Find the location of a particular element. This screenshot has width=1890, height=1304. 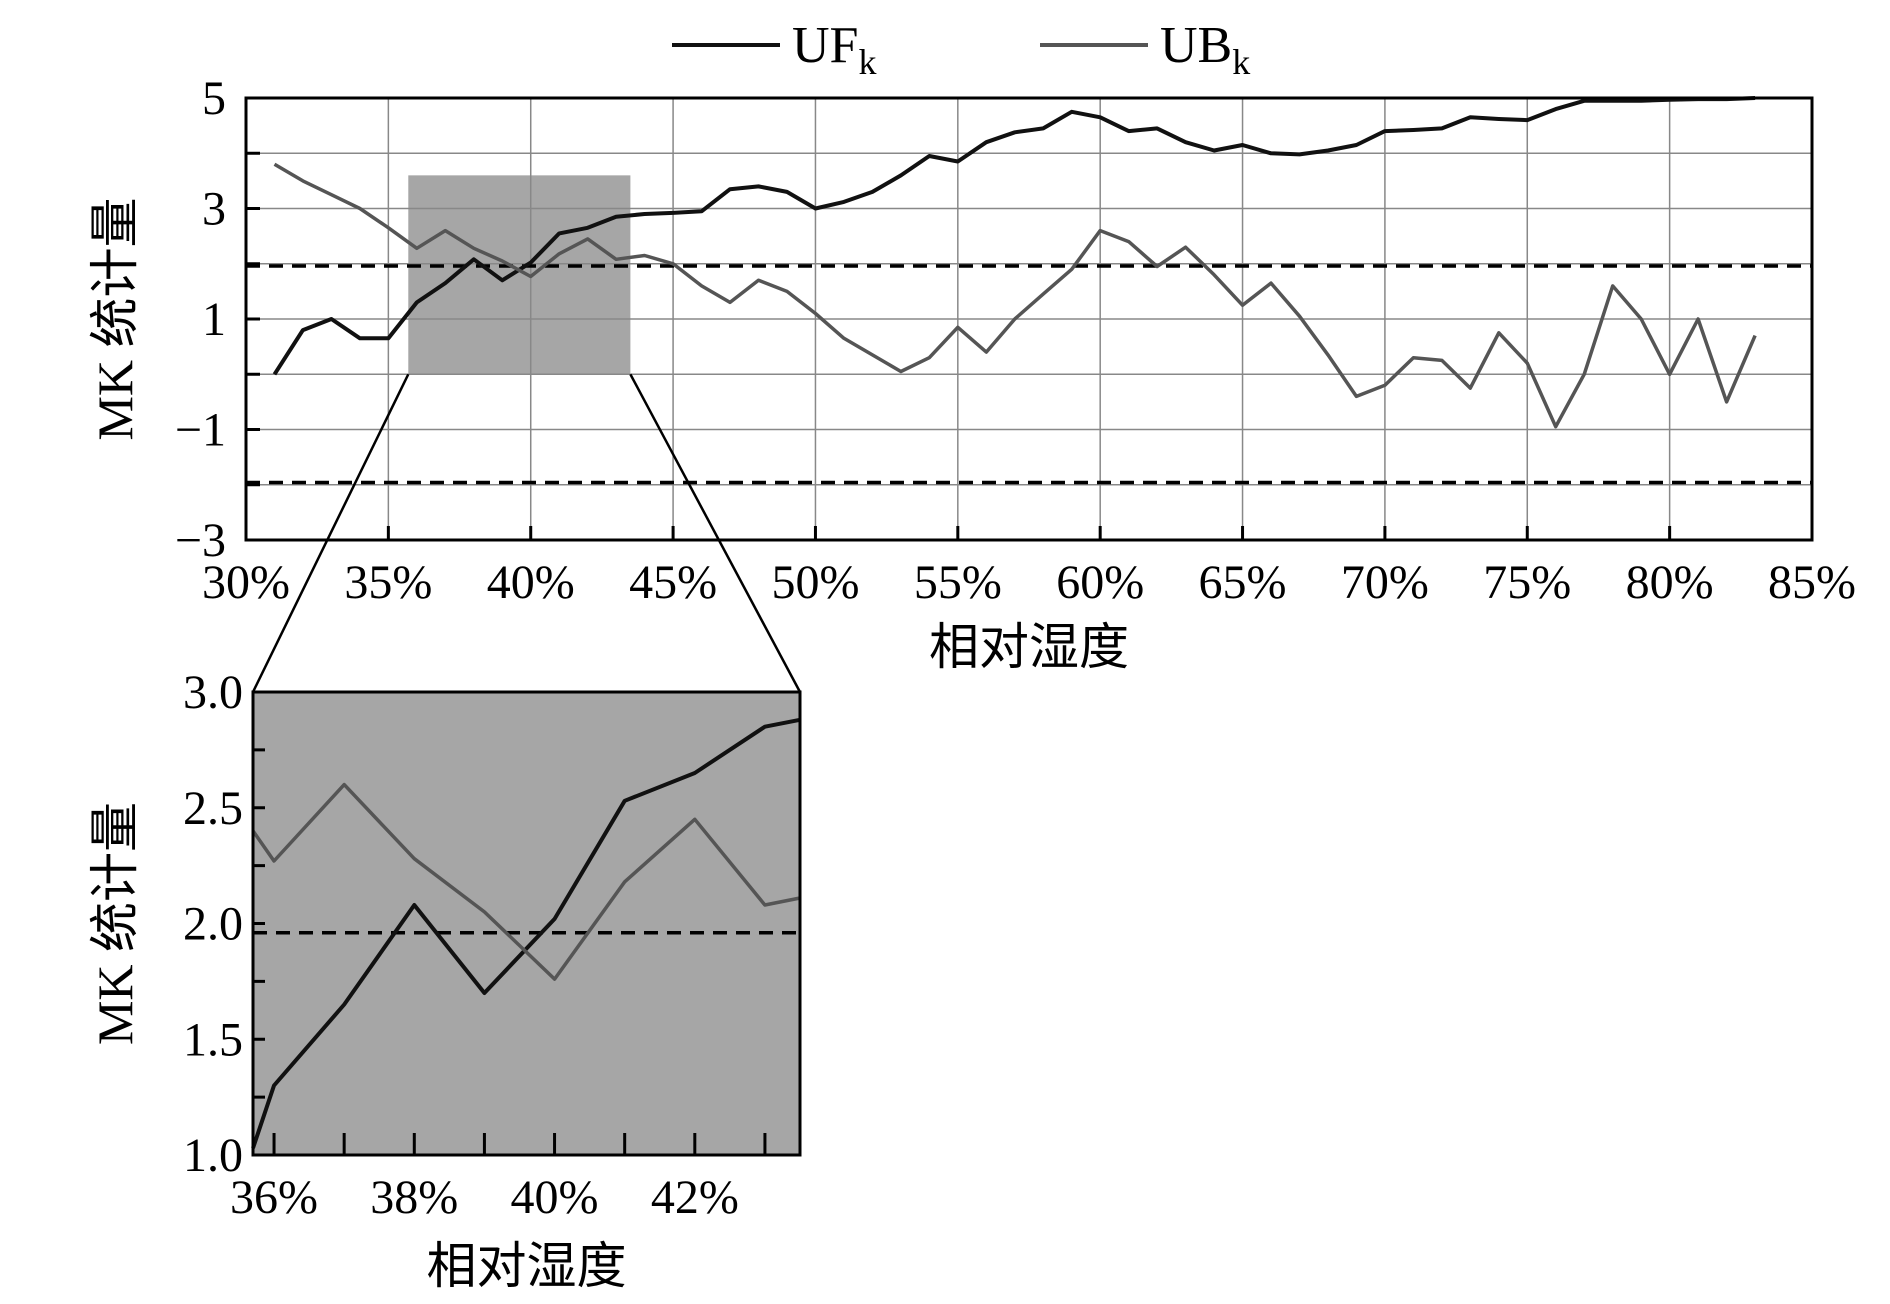

legend-ufk-label: UFk is located at coordinates (834, 49).